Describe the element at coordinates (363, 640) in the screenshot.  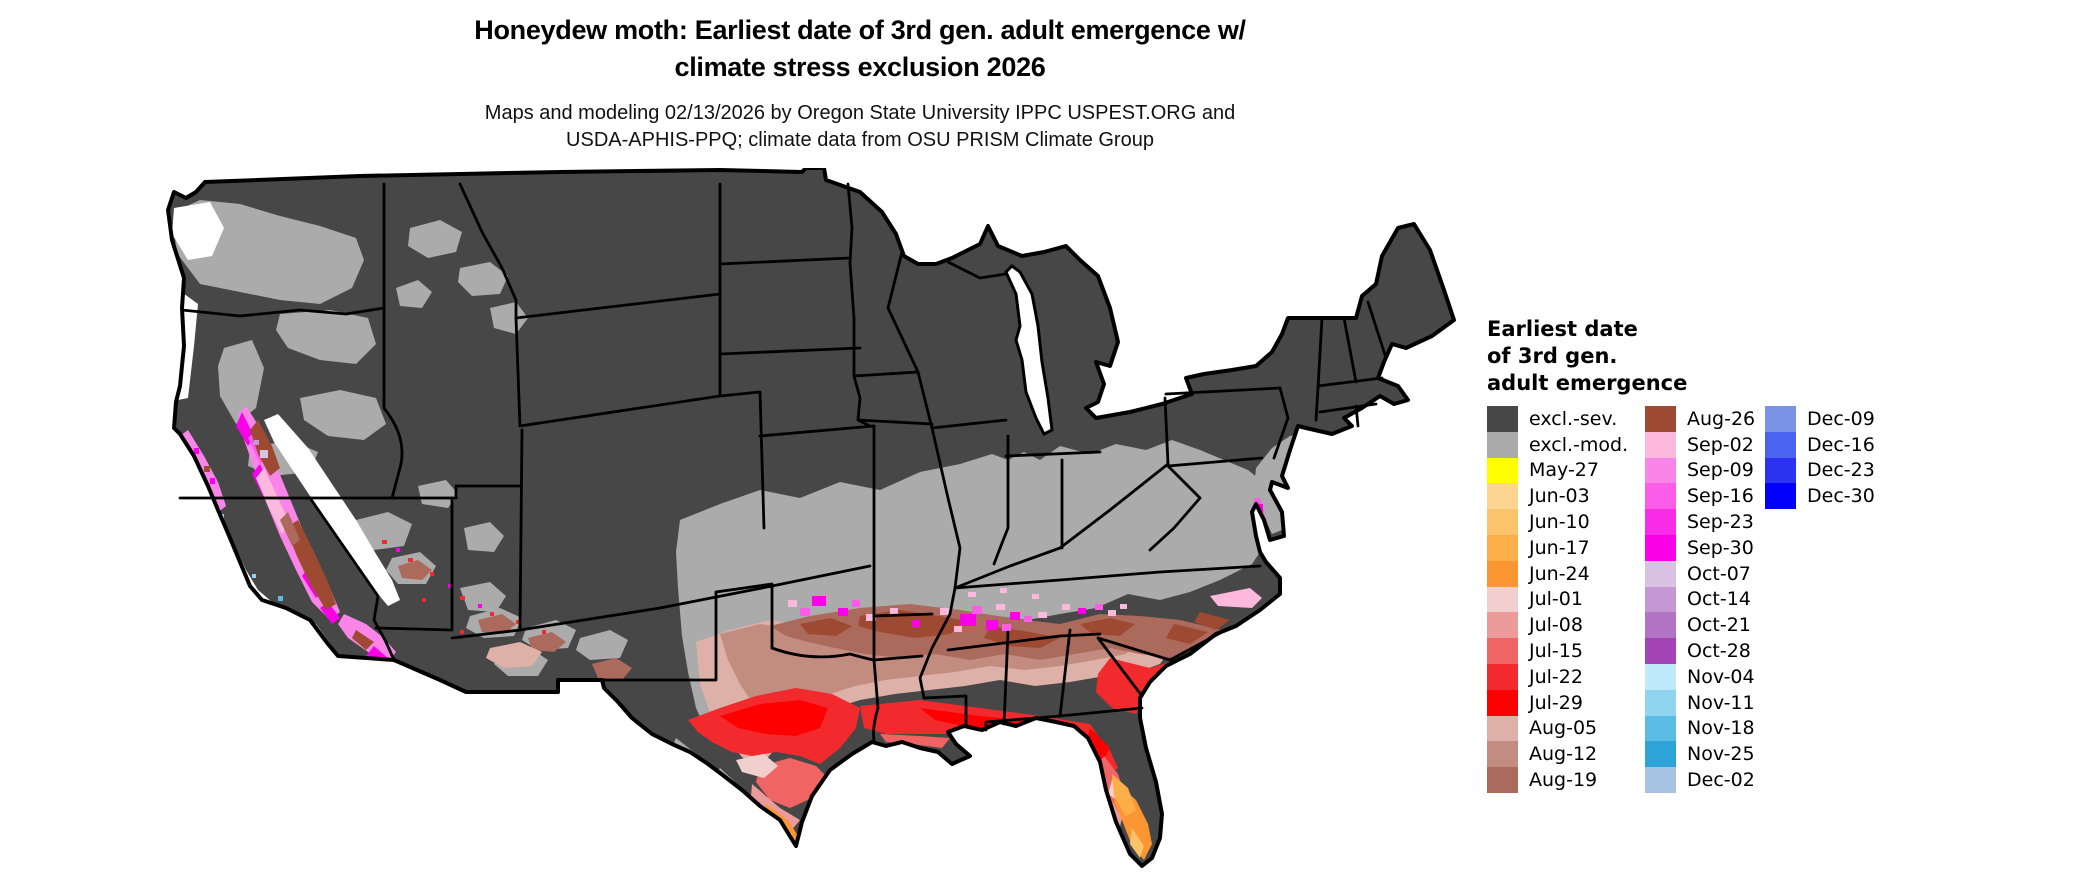
I see `map-region-socal-brown` at that location.